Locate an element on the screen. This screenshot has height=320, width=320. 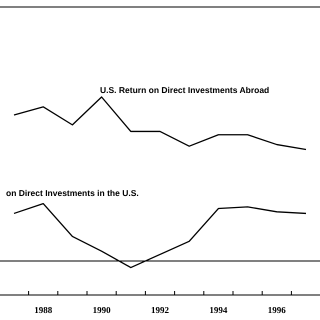
x-tick-label: 1994 is located at coordinates (218, 310).